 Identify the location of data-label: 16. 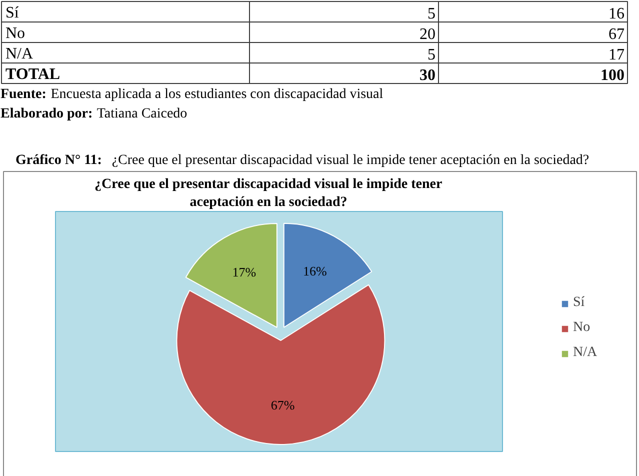
(616, 13).